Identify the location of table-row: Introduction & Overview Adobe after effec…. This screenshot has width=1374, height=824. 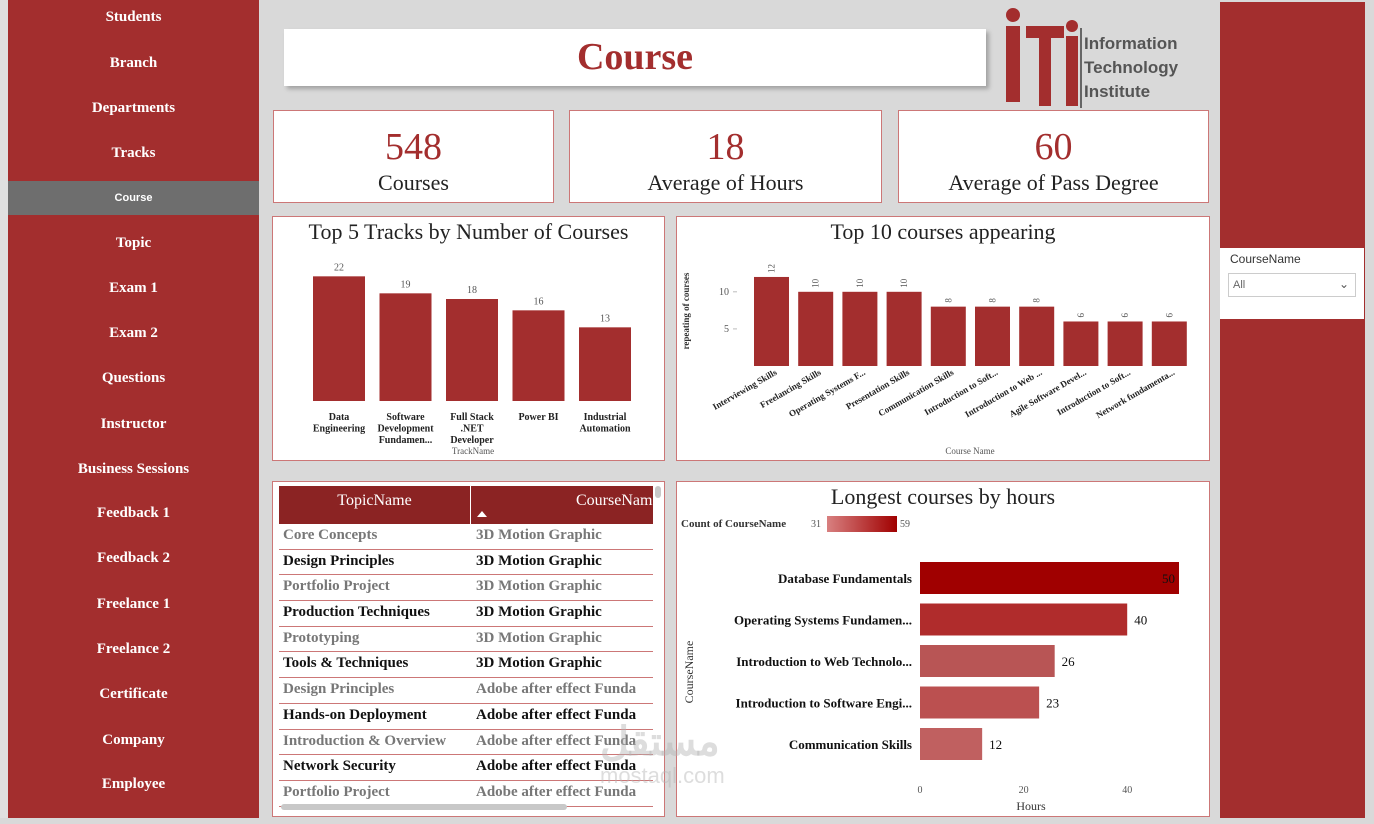
(466, 743).